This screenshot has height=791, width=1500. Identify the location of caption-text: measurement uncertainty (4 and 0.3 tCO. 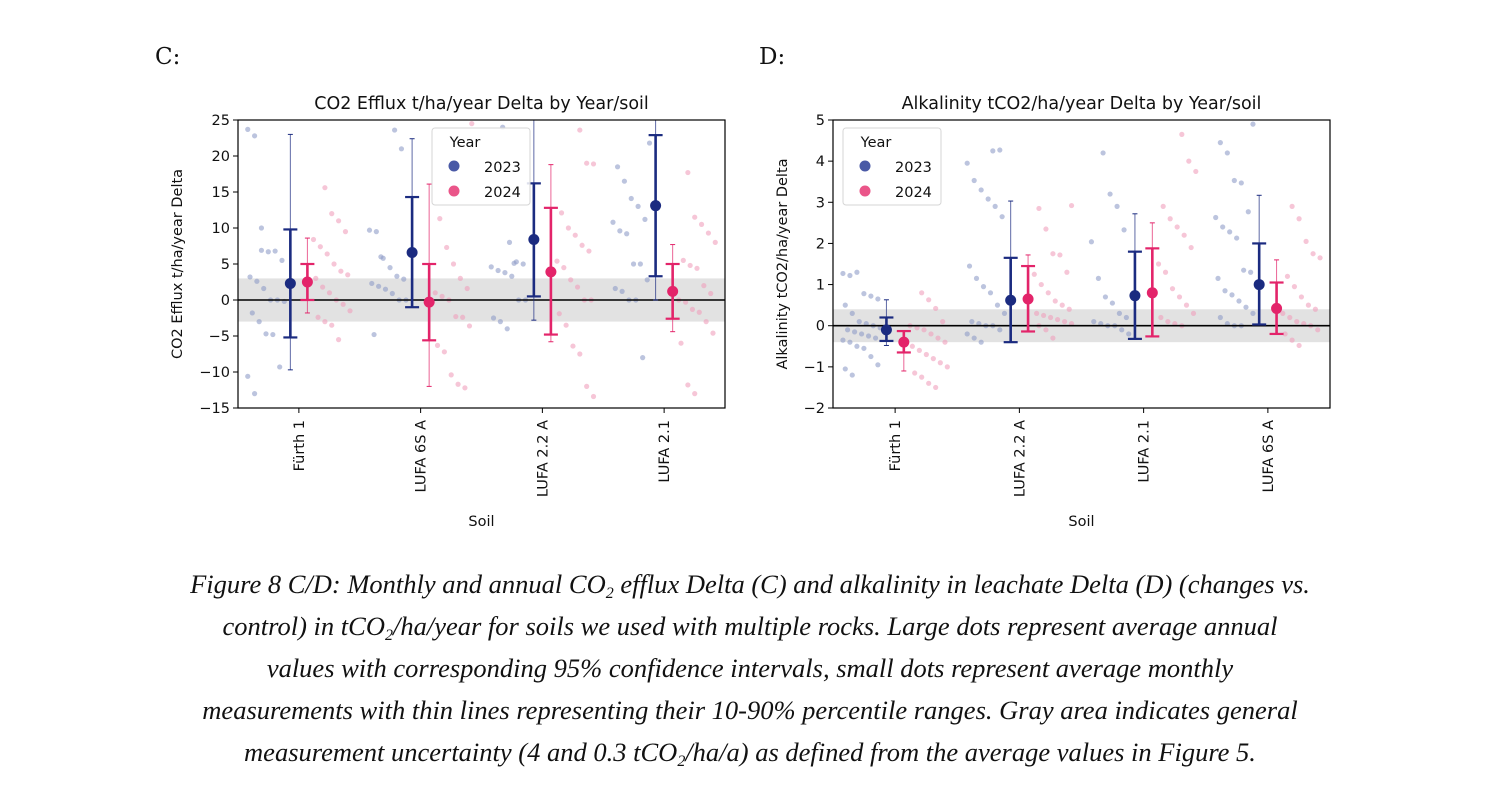
(461, 752).